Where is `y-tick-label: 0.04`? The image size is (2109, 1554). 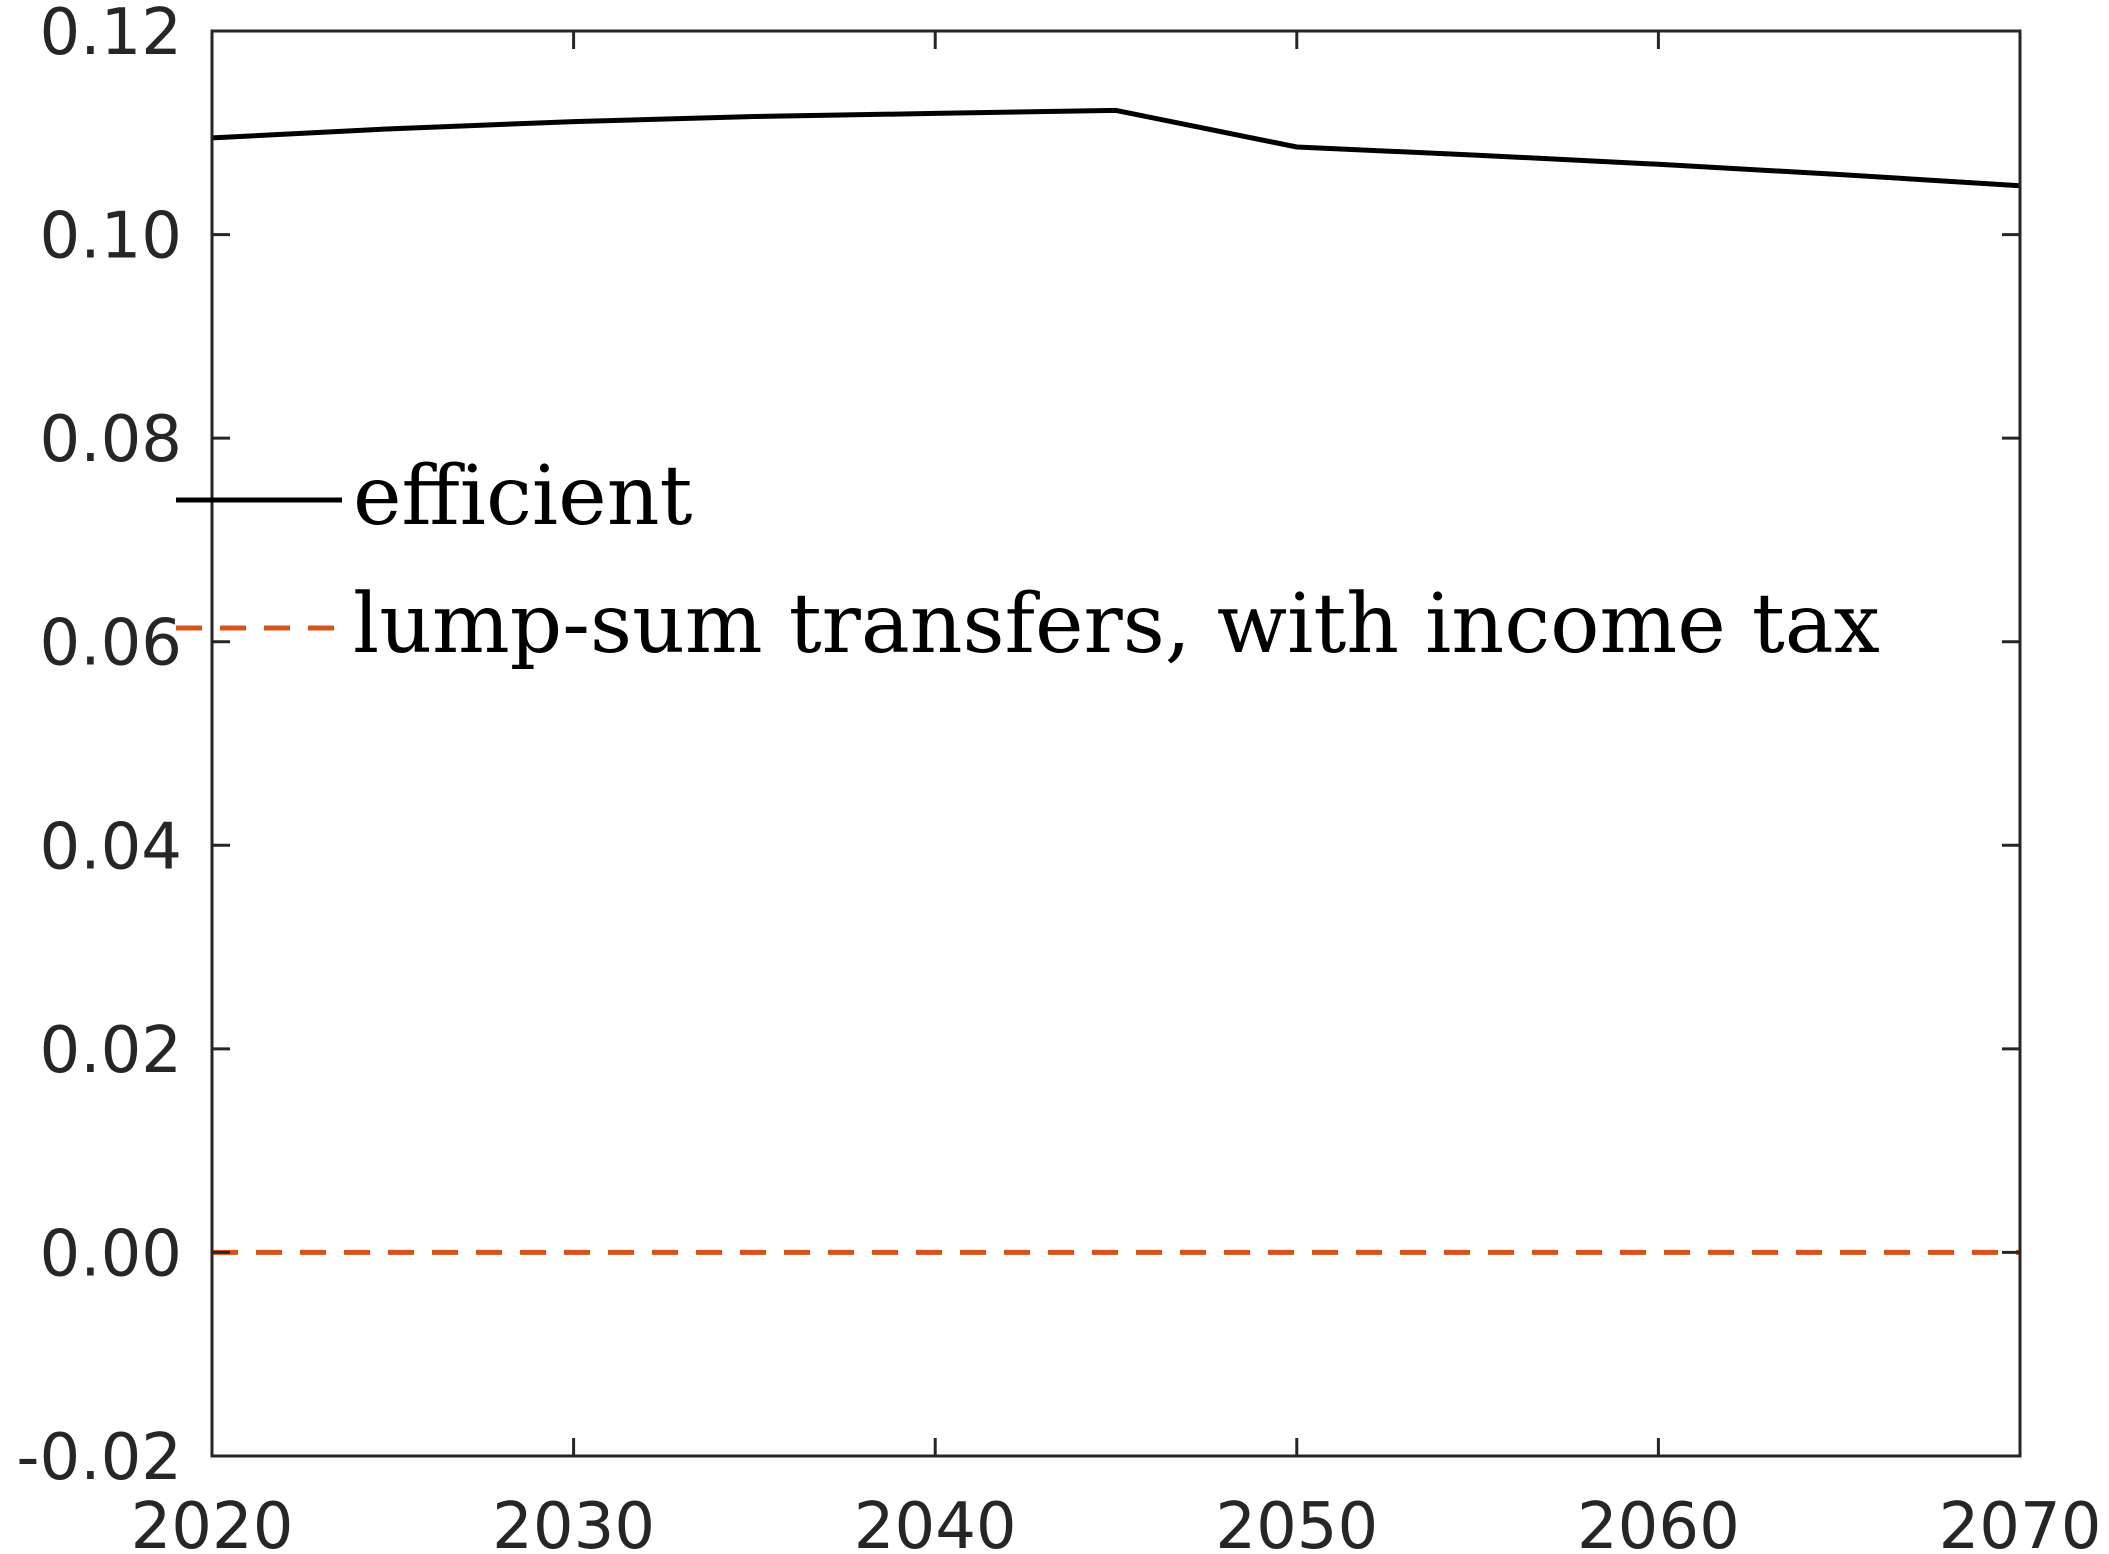 y-tick-label: 0.04 is located at coordinates (111, 847).